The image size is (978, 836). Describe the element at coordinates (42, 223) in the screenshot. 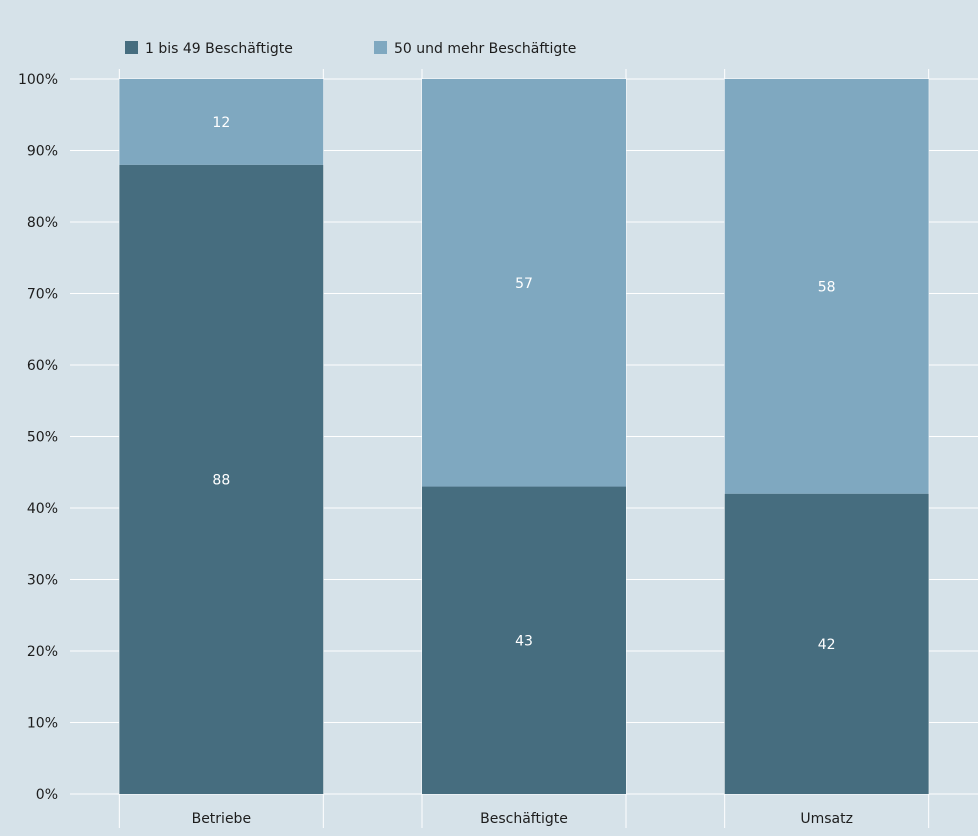

I see `y-tick-label: 80%` at that location.